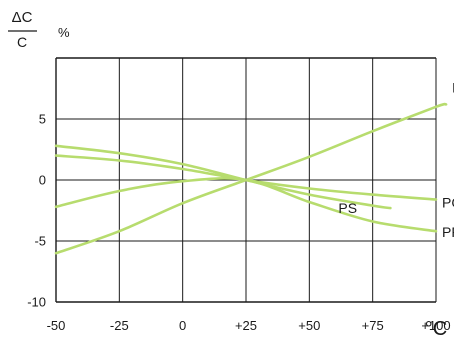  I want to click on y-tick-label: 0, so click(42, 180).